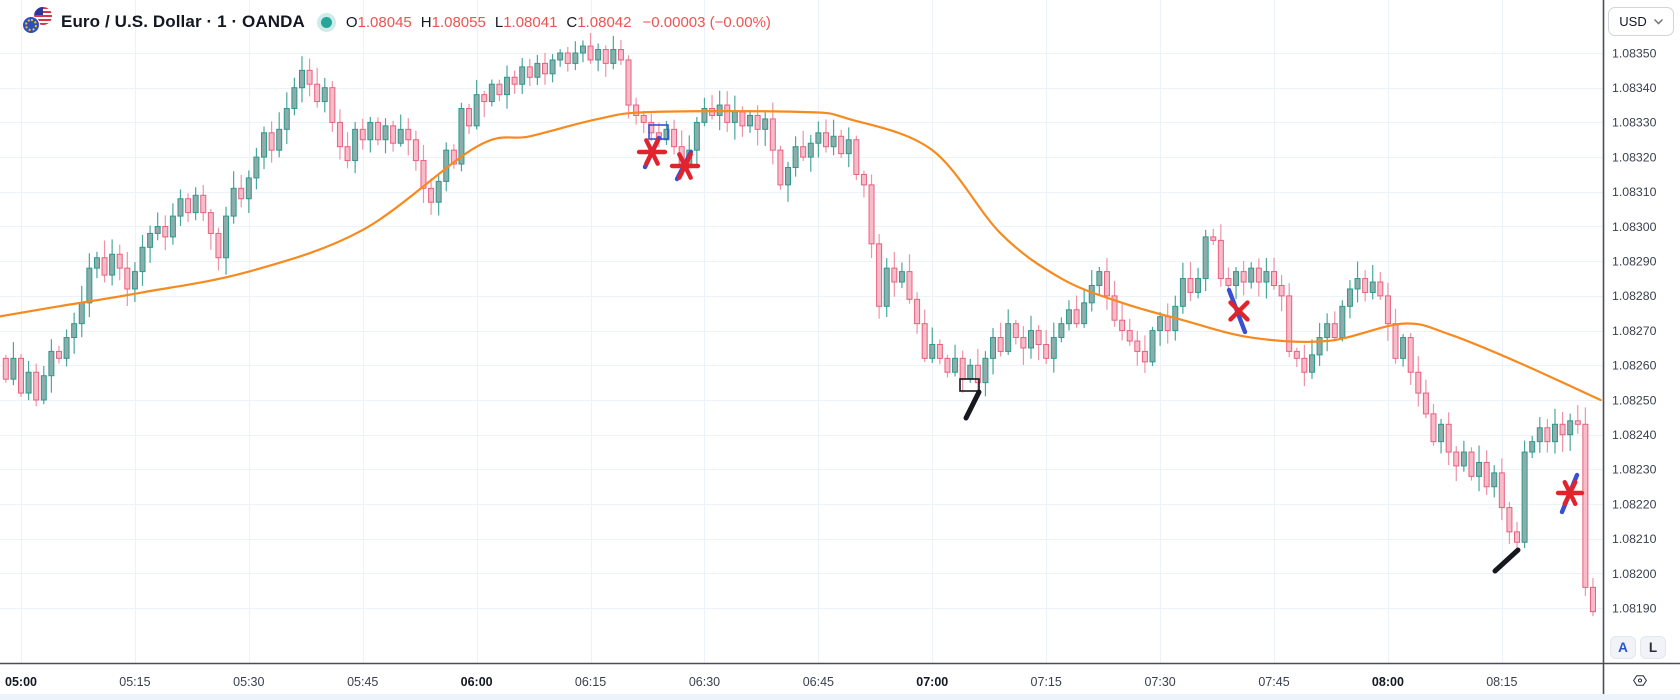 The height and width of the screenshot is (700, 1680). Describe the element at coordinates (499, 22) in the screenshot. I see `low-label: L` at that location.